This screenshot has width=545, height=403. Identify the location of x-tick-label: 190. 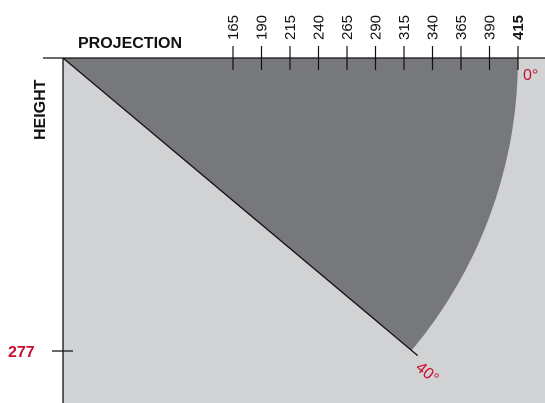
(262, 27).